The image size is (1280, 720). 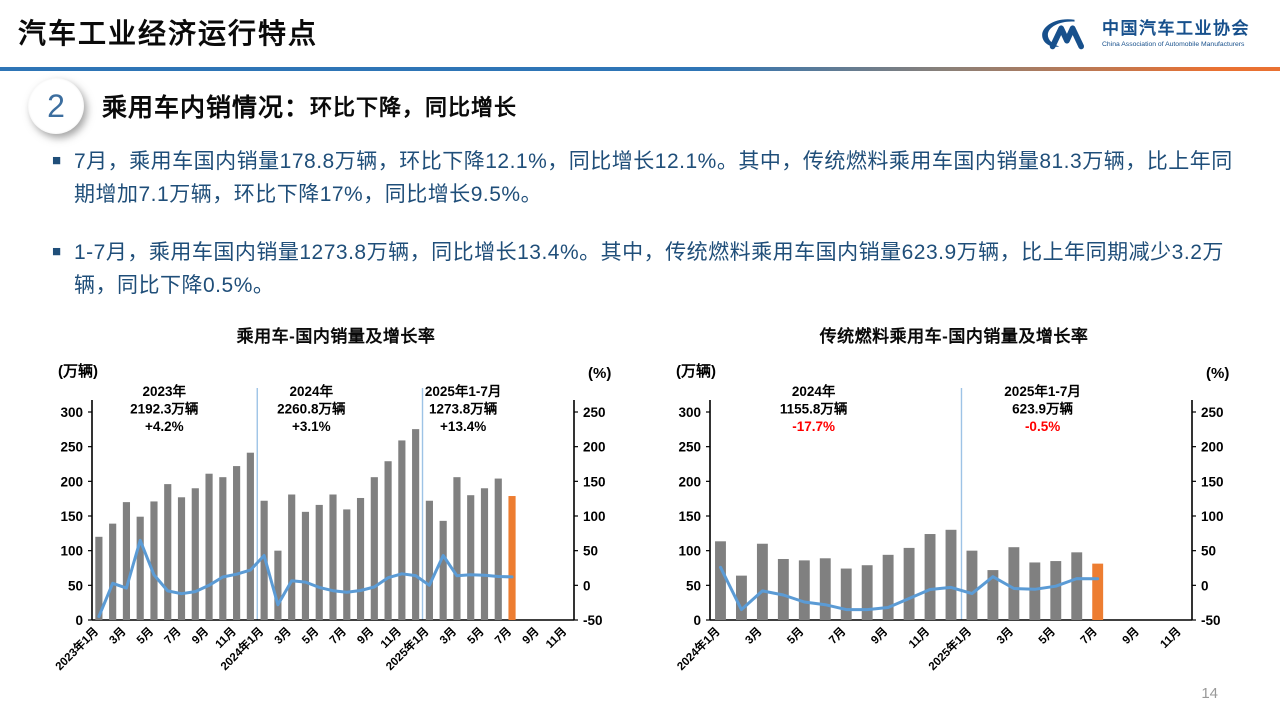 I want to click on page-title: 汽车工业经济运行特点, so click(x=168, y=33).